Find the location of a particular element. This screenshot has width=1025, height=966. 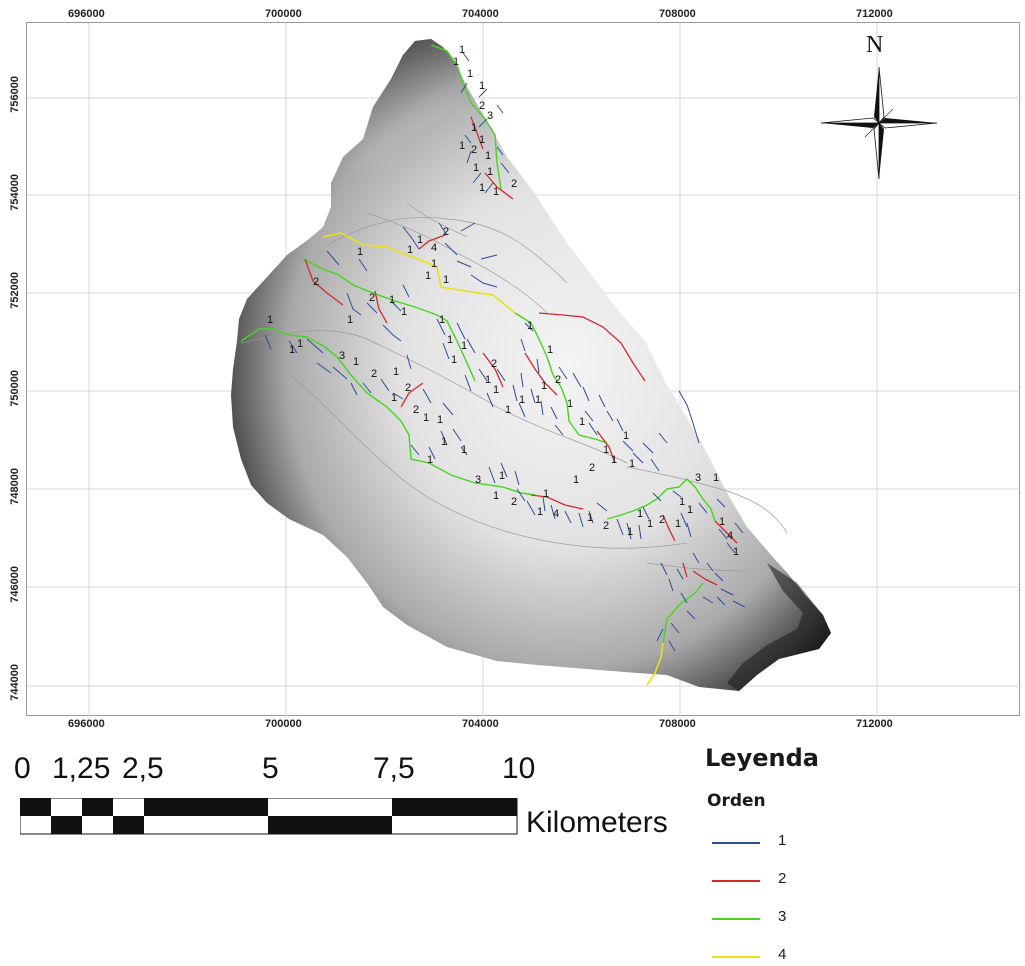

scale-bar-label: 1,25 is located at coordinates (81, 768).